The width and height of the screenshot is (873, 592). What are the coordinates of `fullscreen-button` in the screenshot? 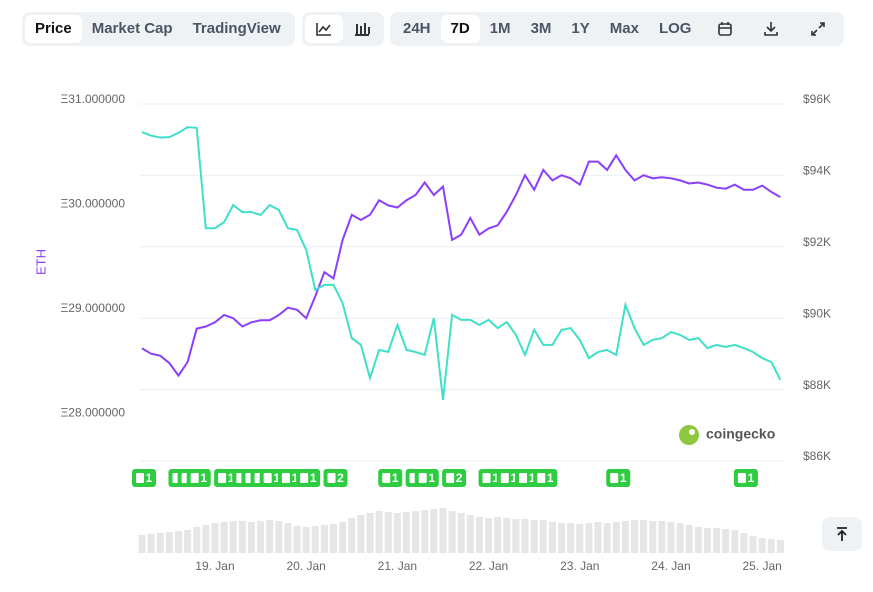 It's located at (817, 29).